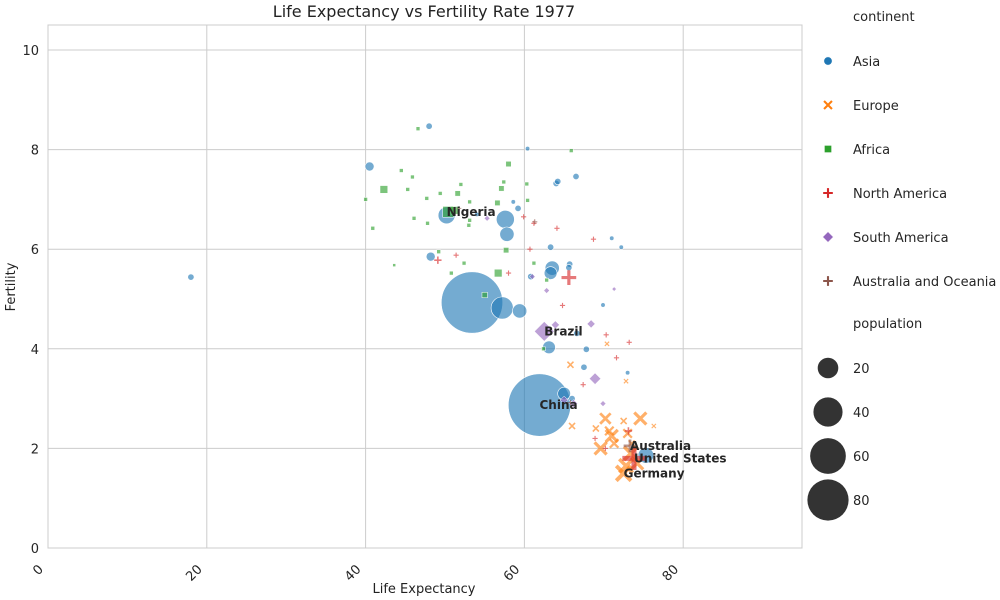 The width and height of the screenshot is (1000, 600). Describe the element at coordinates (660, 446) in the screenshot. I see `annotation-label: Australia` at that location.